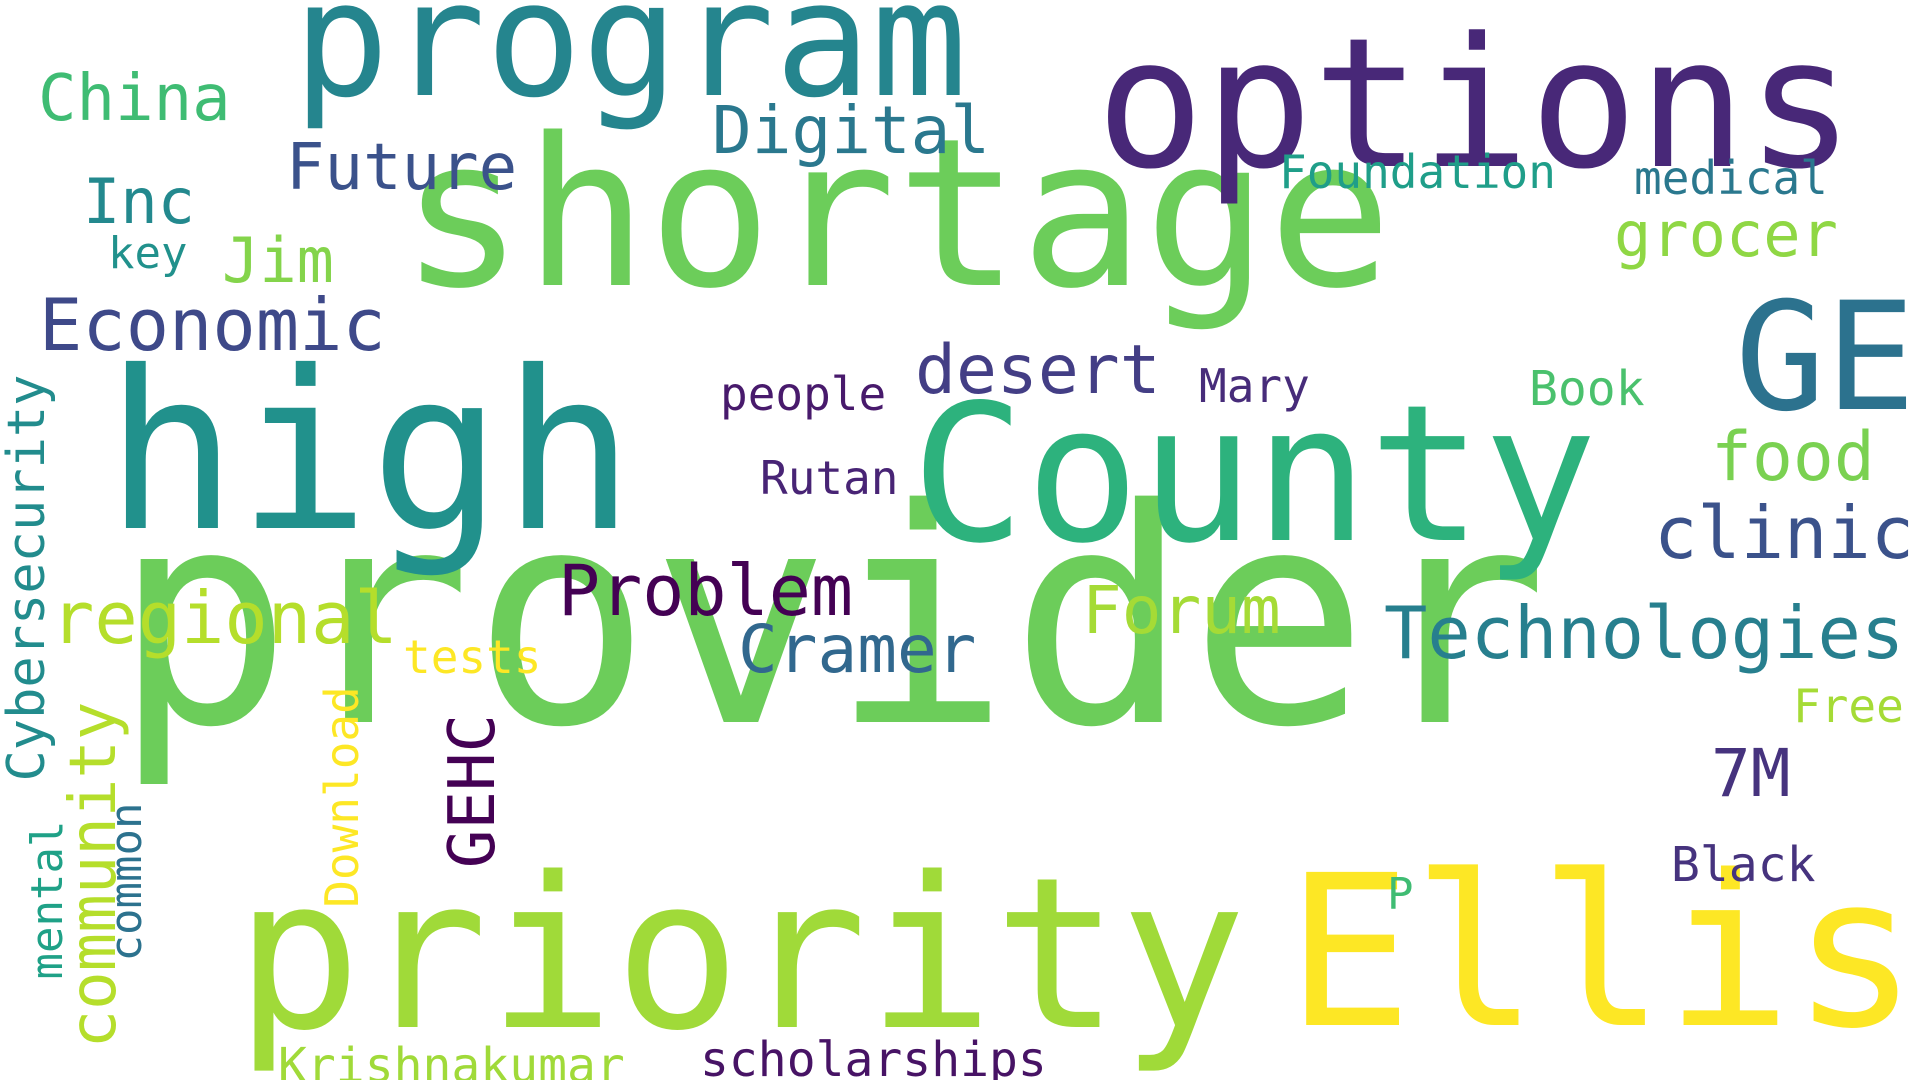  I want to click on word-problem: Problem, so click(706, 591).